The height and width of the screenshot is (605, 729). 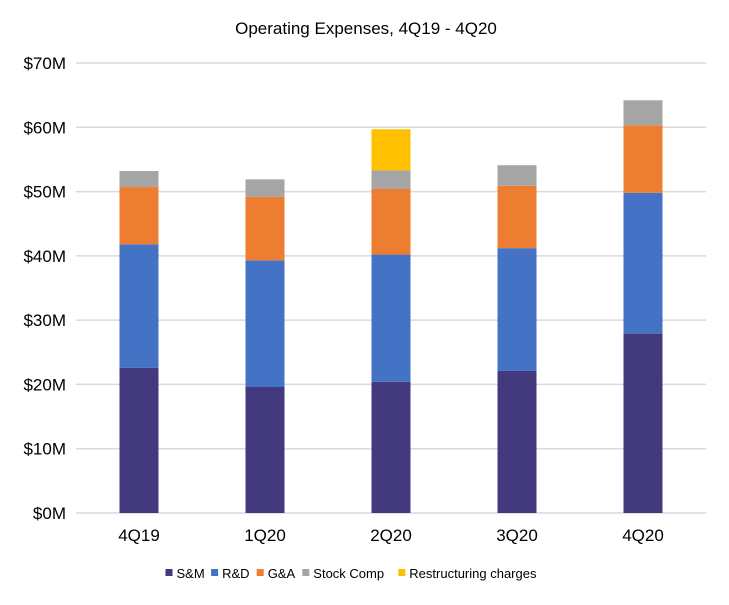 I want to click on bar-segment-s-m-4q19, so click(x=139, y=440).